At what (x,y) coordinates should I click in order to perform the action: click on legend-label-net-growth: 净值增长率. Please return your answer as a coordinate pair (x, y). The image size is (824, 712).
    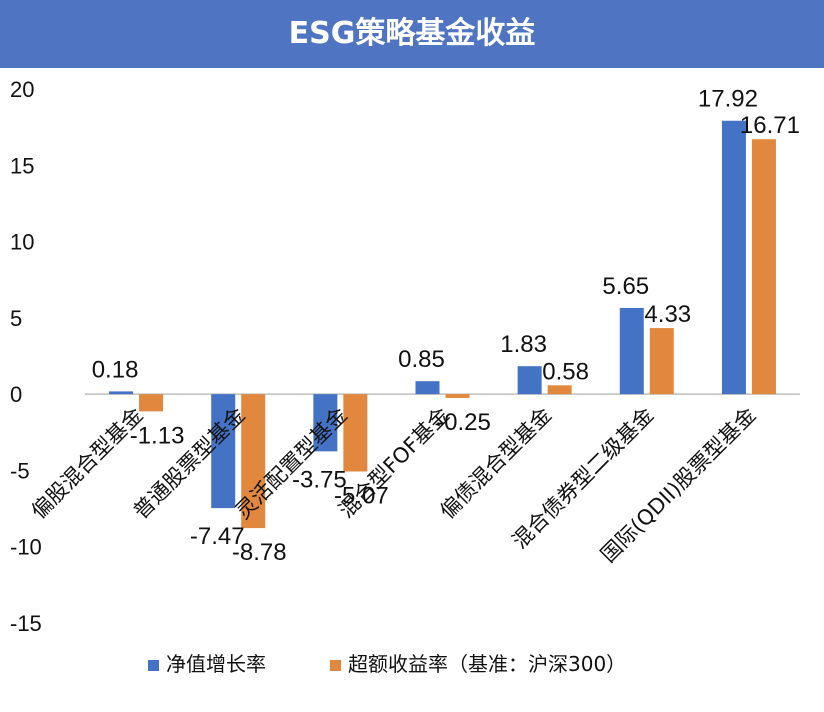
    Looking at the image, I should click on (216, 664).